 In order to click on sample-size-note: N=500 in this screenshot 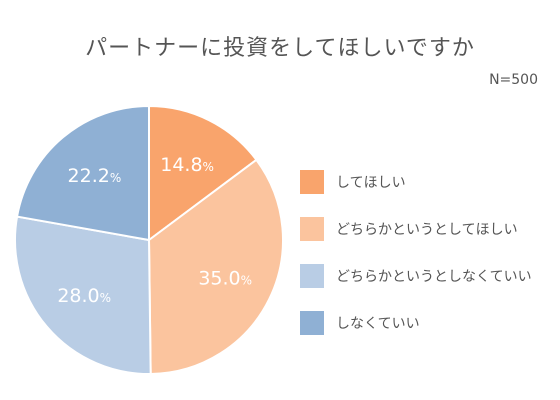, I will do `click(513, 80)`.